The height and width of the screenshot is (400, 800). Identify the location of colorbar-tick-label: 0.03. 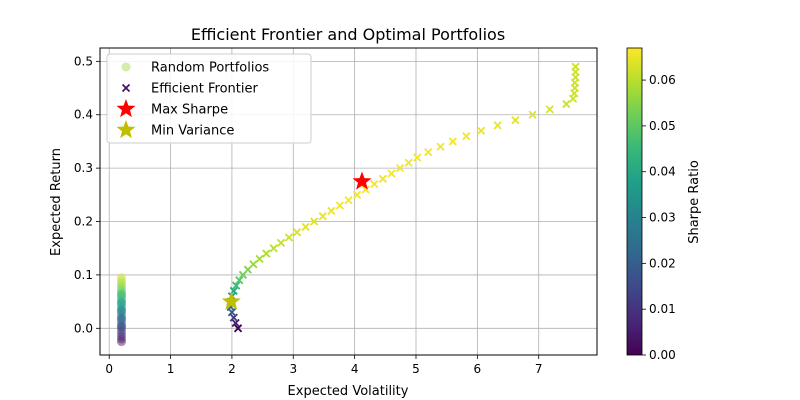
(662, 218).